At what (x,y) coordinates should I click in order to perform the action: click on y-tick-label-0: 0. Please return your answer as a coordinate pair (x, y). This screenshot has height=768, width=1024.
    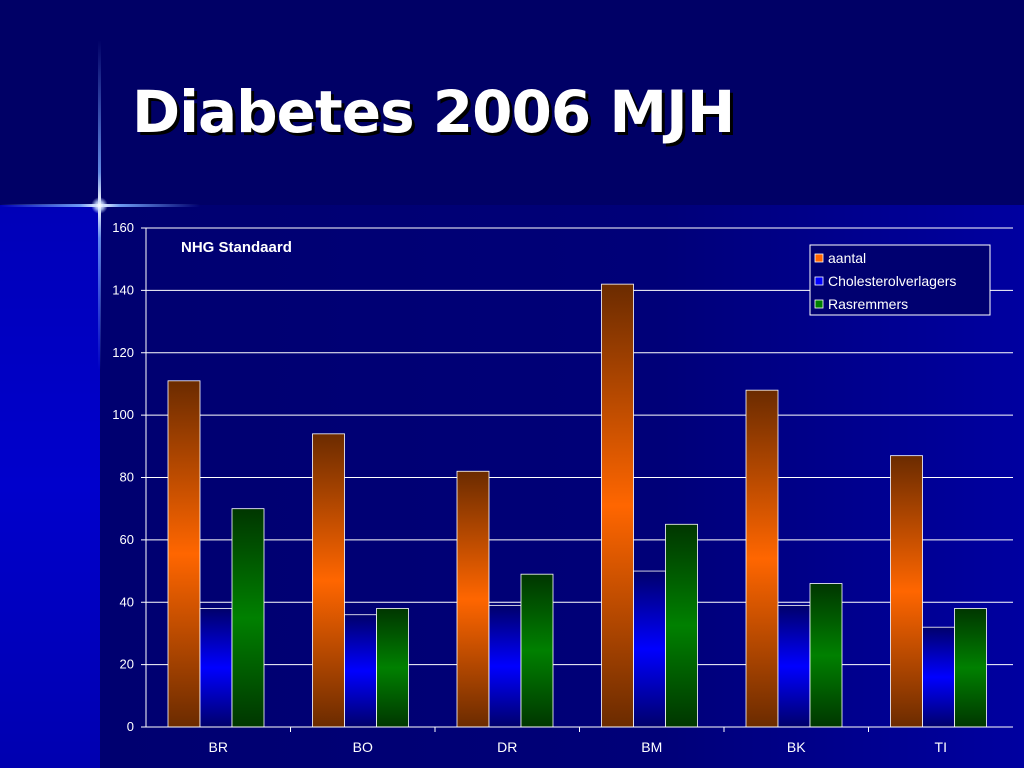
    Looking at the image, I should click on (130, 726).